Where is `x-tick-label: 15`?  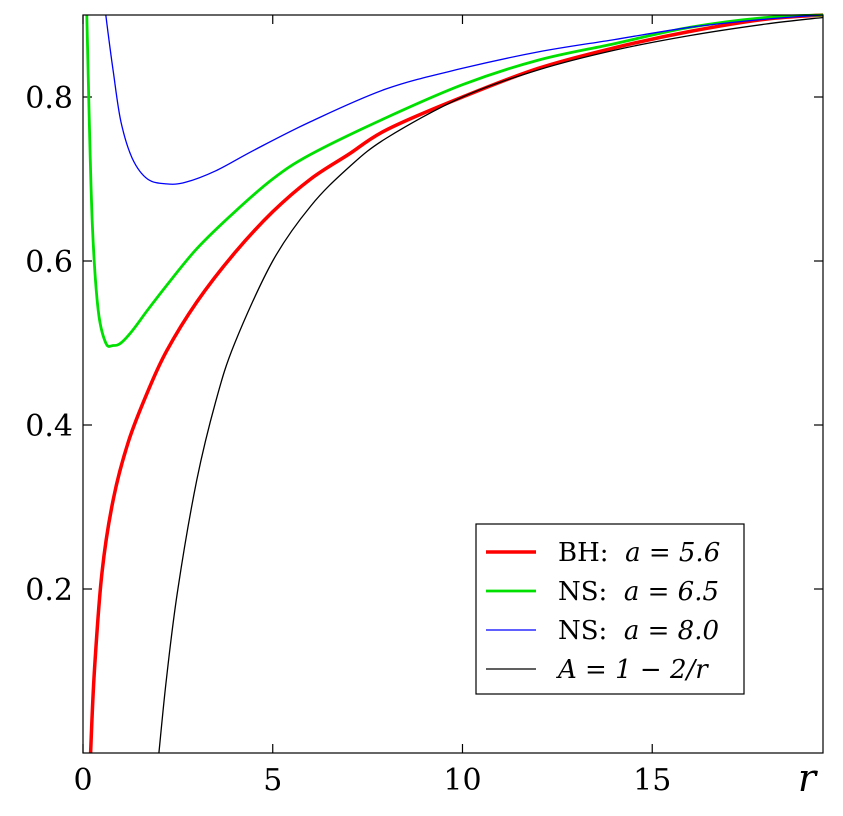 x-tick-label: 15 is located at coordinates (652, 780).